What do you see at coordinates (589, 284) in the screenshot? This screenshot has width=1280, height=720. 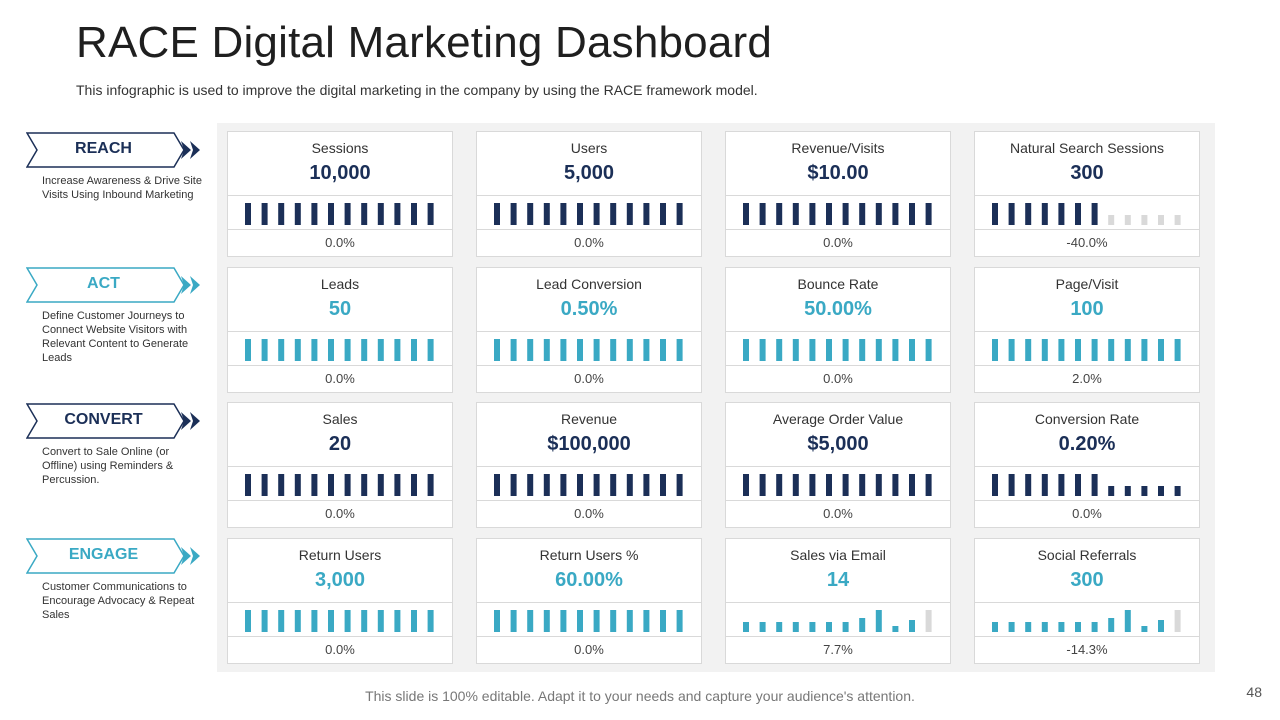 I see `metric-name: Lead Conversion` at bounding box center [589, 284].